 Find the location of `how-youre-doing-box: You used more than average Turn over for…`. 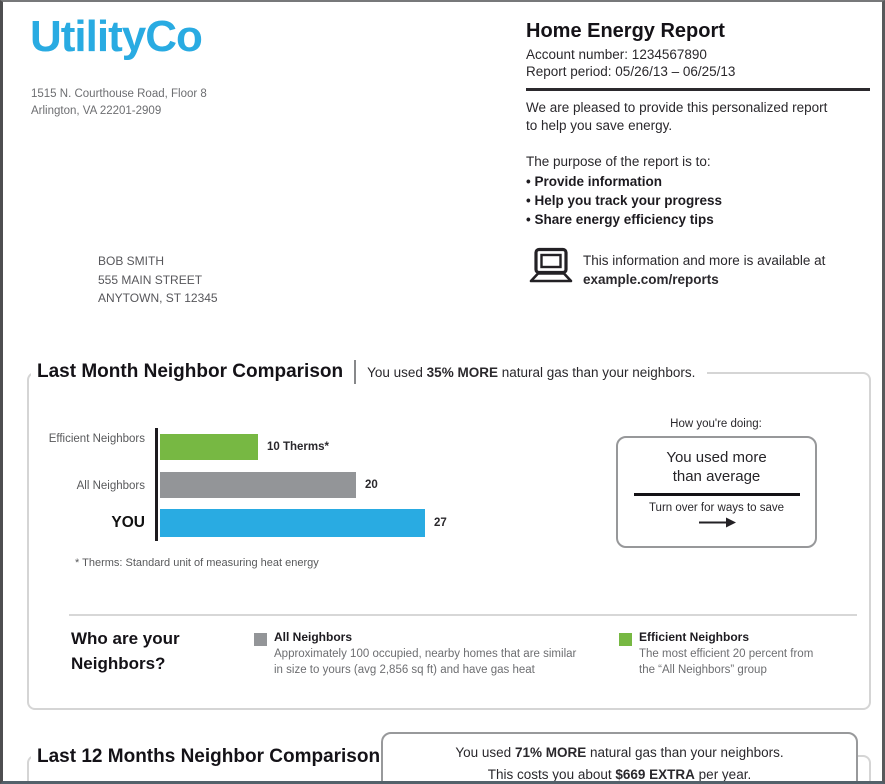

how-youre-doing-box: You used more than average Turn over for… is located at coordinates (716, 492).